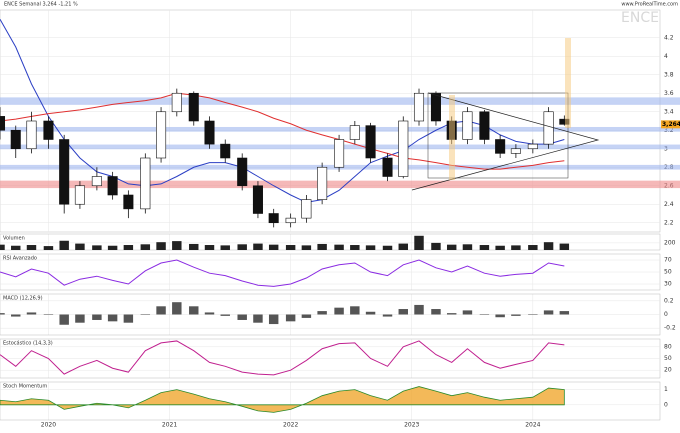 This screenshot has width=680, height=433. I want to click on x-tick-label: 2020, so click(48, 425).